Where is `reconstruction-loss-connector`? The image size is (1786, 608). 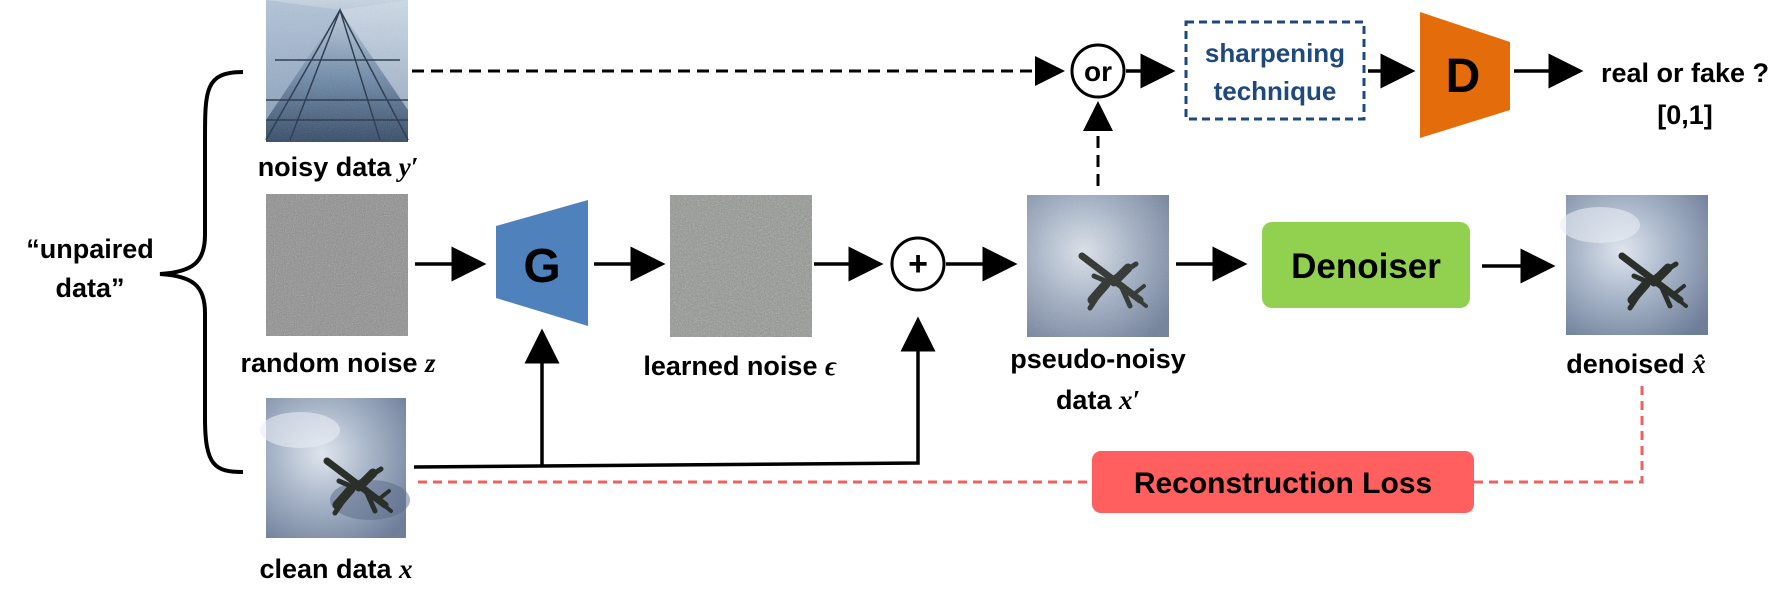
reconstruction-loss-connector is located at coordinates (1031, 434).